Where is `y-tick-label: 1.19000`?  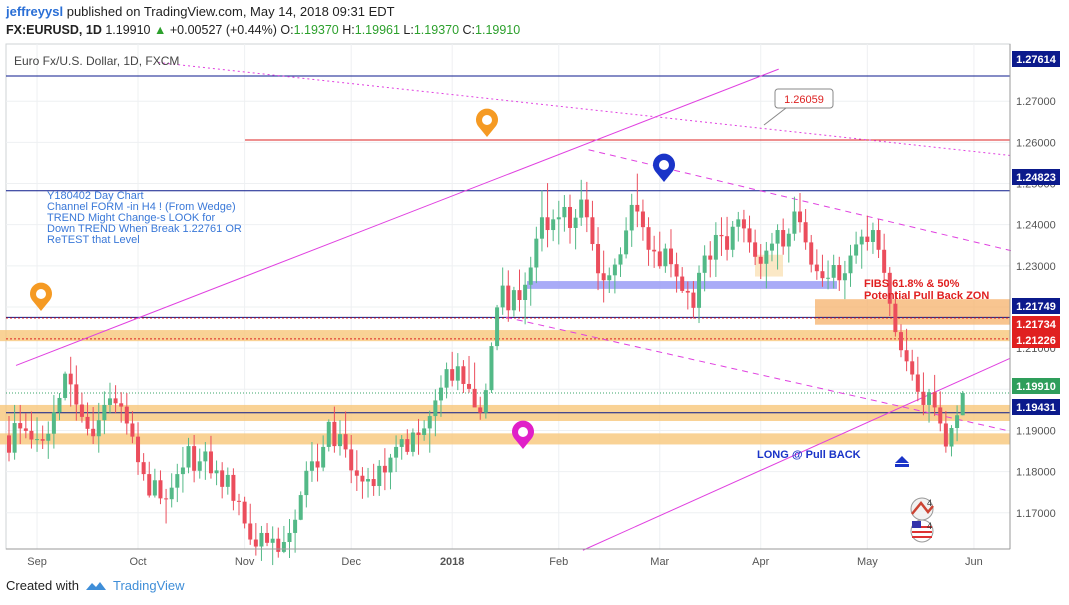 y-tick-label: 1.19000 is located at coordinates (1036, 431).